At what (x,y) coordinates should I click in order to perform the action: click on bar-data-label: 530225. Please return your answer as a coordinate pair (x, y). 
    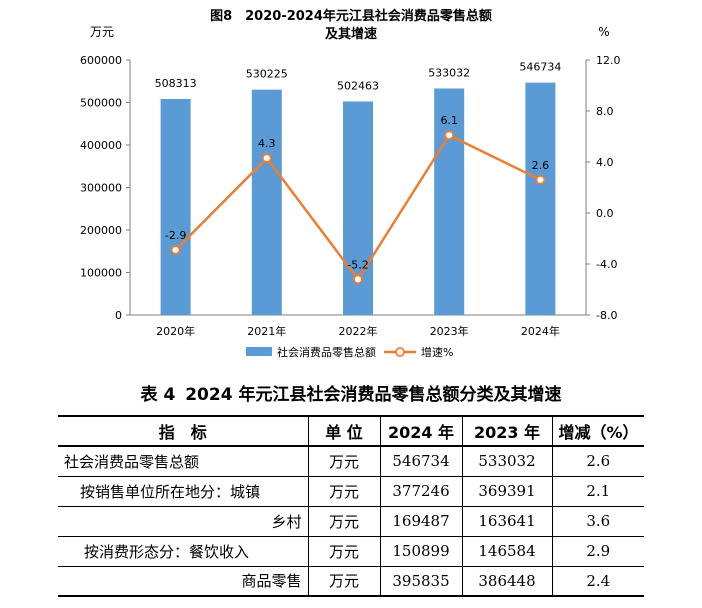
    Looking at the image, I should click on (267, 74).